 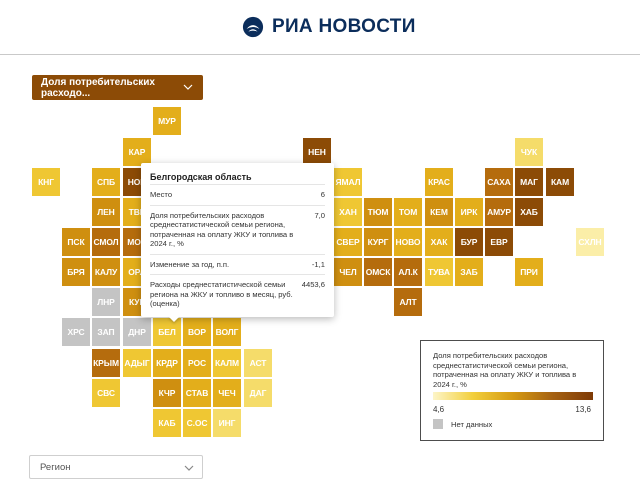 I want to click on region-tile: ЧЕЛ, so click(x=348, y=272).